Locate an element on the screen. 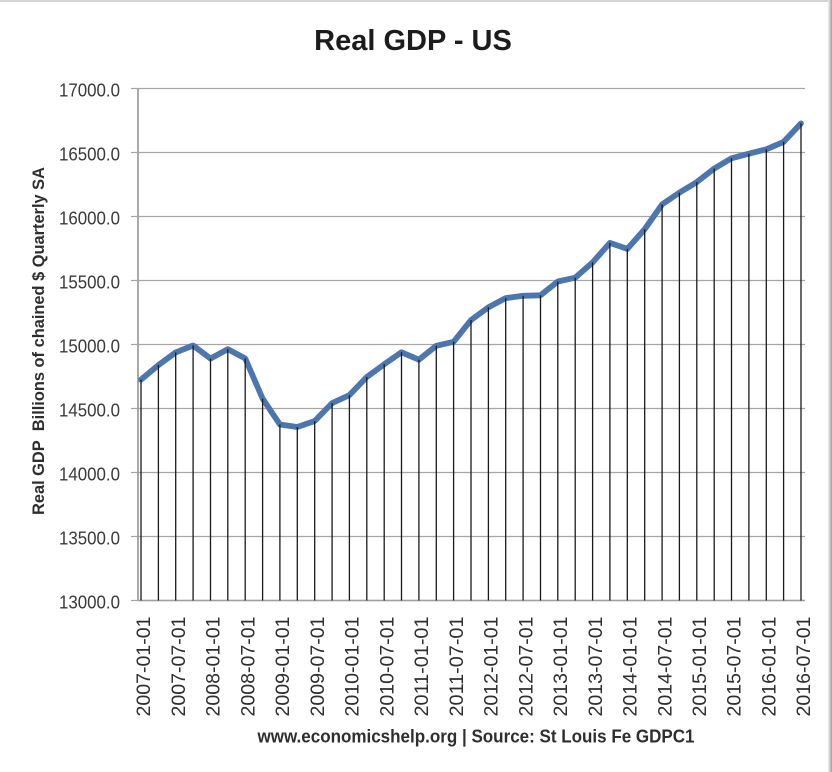 The width and height of the screenshot is (832, 772). svg-text: 2008-07-01 is located at coordinates (248, 667).